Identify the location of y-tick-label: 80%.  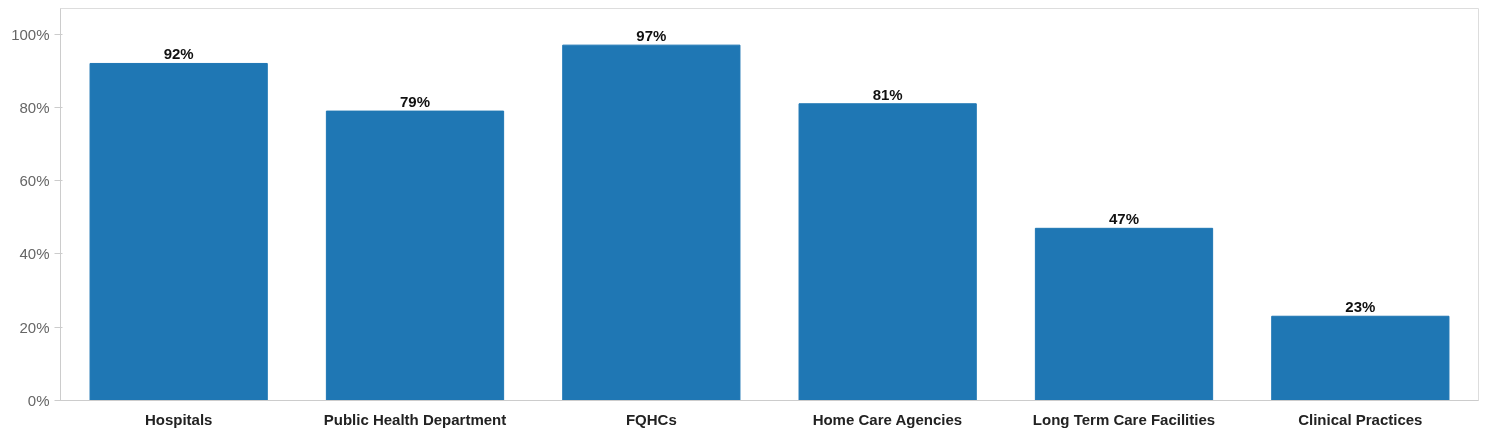
(34, 107).